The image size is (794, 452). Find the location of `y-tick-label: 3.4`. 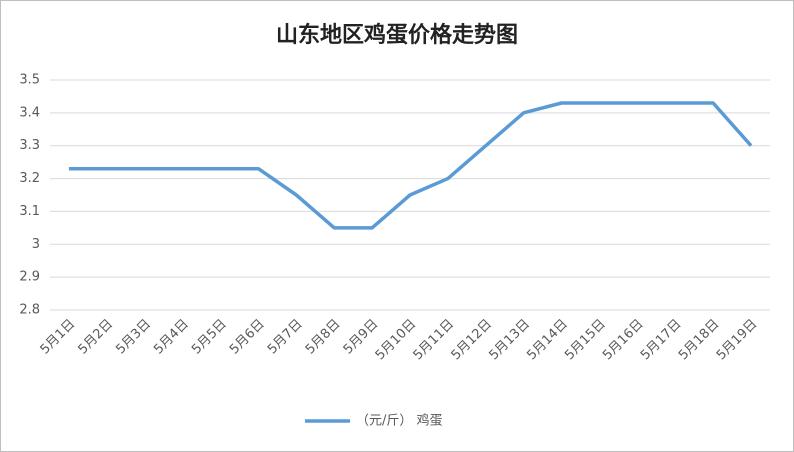

y-tick-label: 3.4 is located at coordinates (29, 112).